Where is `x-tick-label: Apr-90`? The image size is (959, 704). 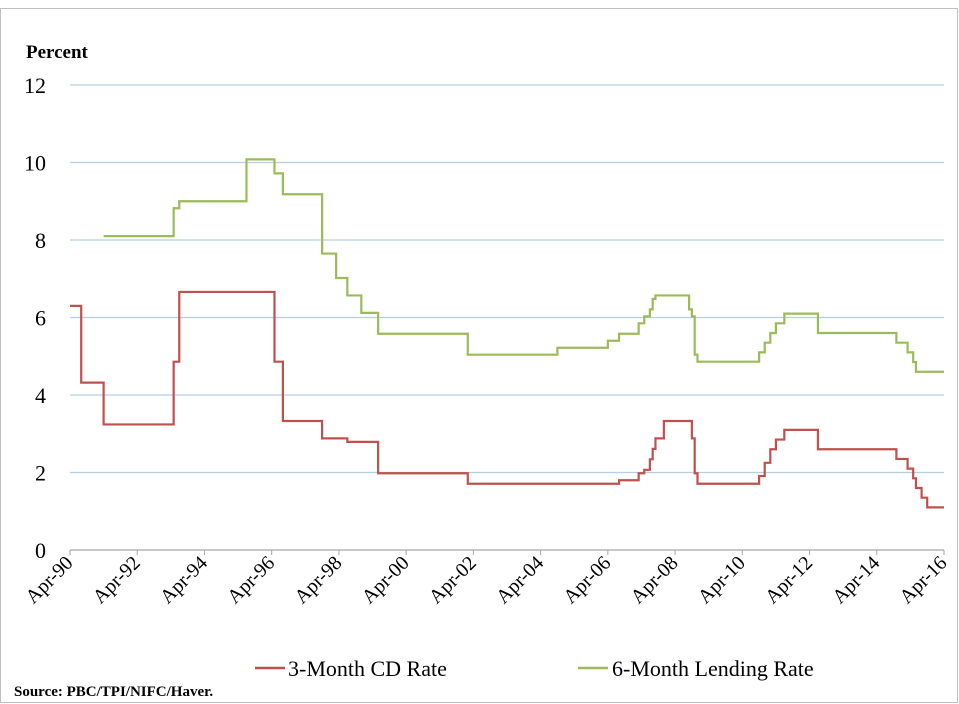
x-tick-label: Apr-90 is located at coordinates (49, 580).